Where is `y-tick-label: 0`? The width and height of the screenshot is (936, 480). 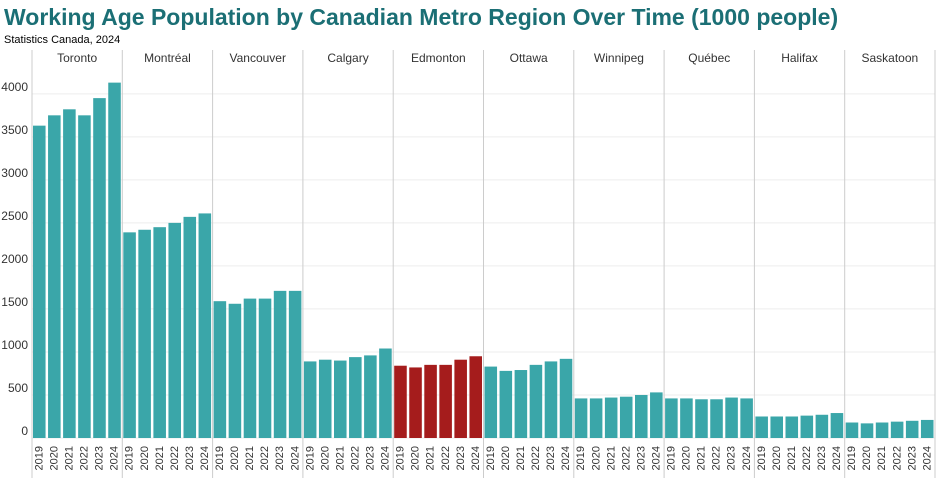
y-tick-label: 0 is located at coordinates (24, 431).